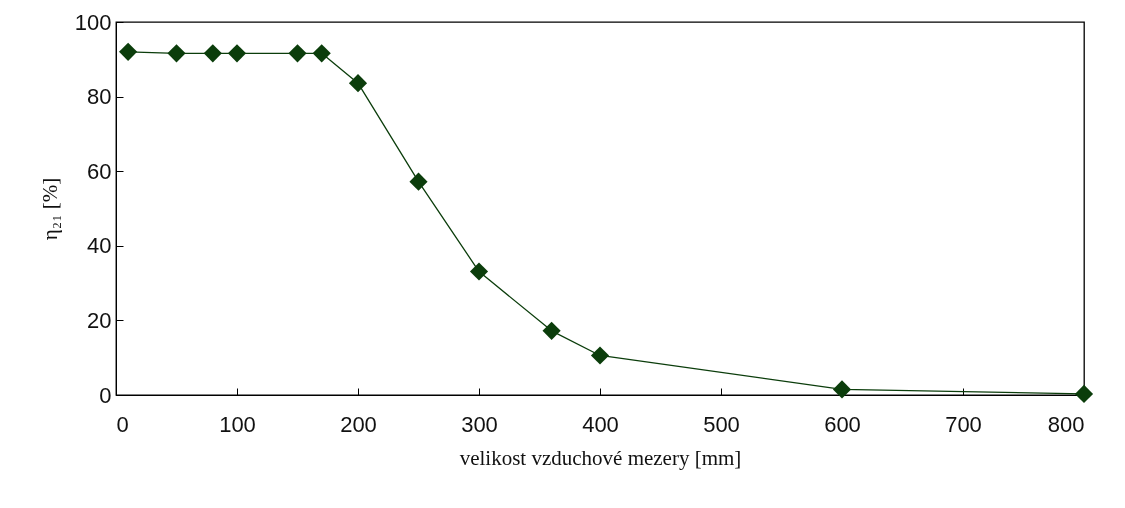 Image resolution: width=1125 pixels, height=508 pixels. Describe the element at coordinates (122, 424) in the screenshot. I see `x-tick-label: 0` at that location.